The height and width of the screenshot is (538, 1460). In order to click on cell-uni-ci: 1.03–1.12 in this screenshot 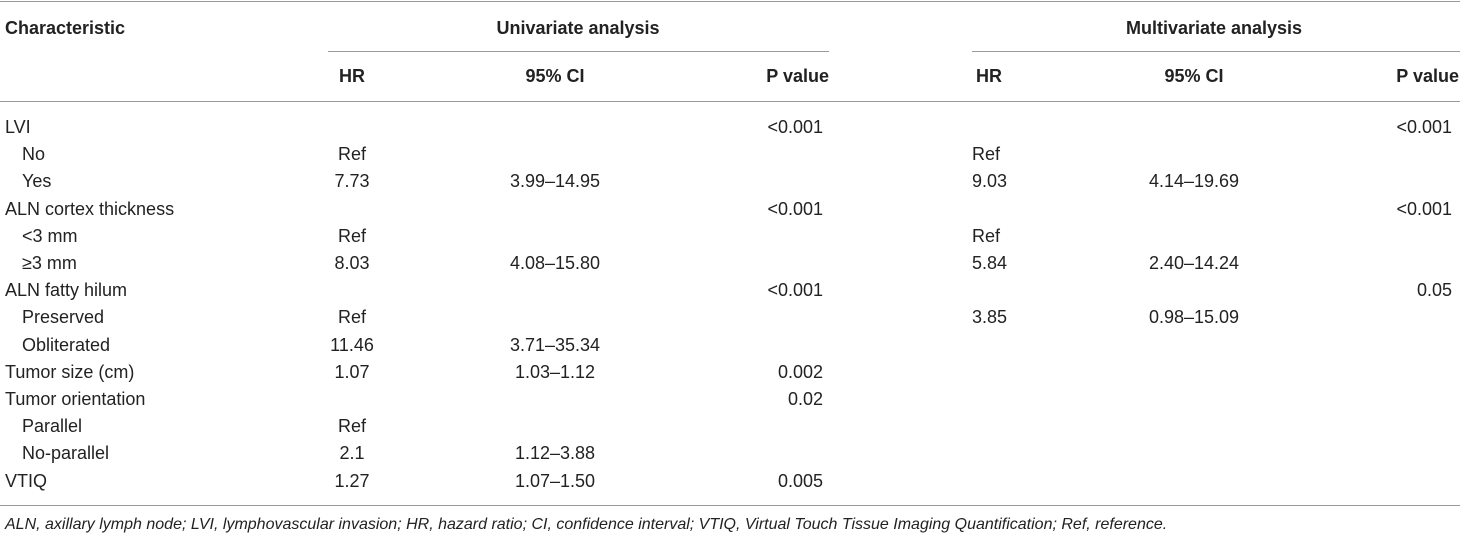, I will do `click(555, 371)`.